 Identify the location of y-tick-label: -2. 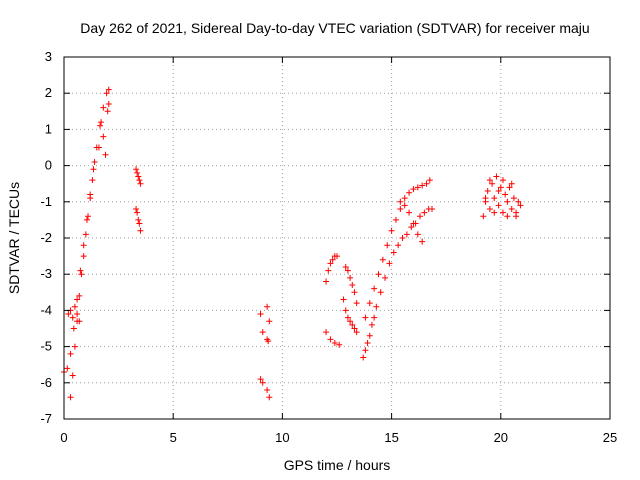
(46, 237).